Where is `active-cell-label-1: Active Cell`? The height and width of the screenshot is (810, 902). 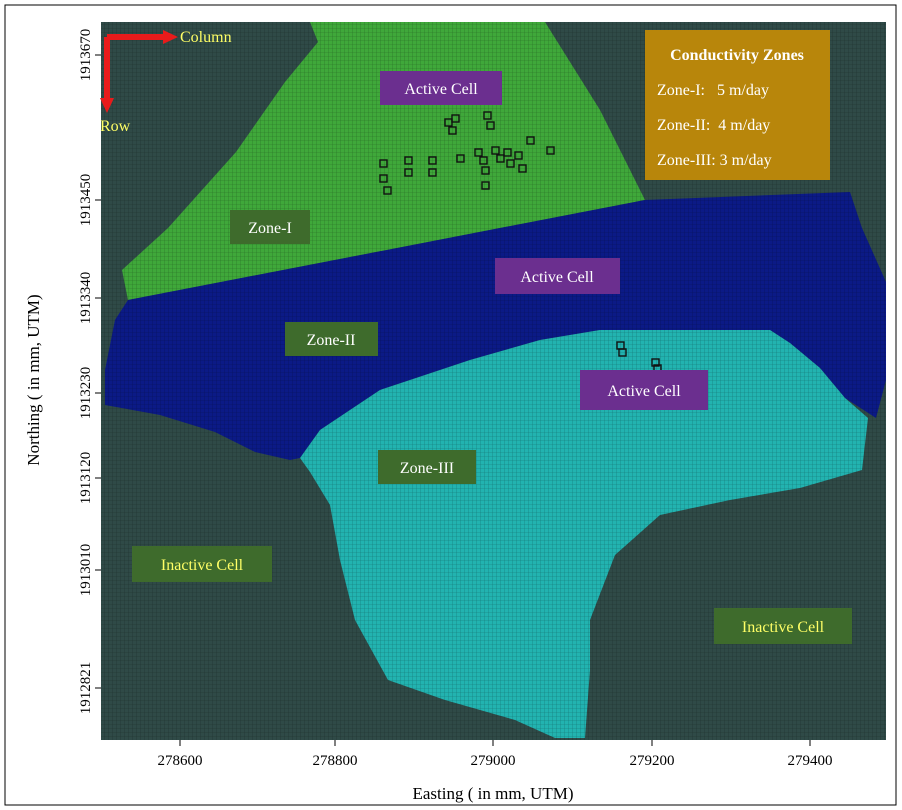 active-cell-label-1: Active Cell is located at coordinates (441, 89).